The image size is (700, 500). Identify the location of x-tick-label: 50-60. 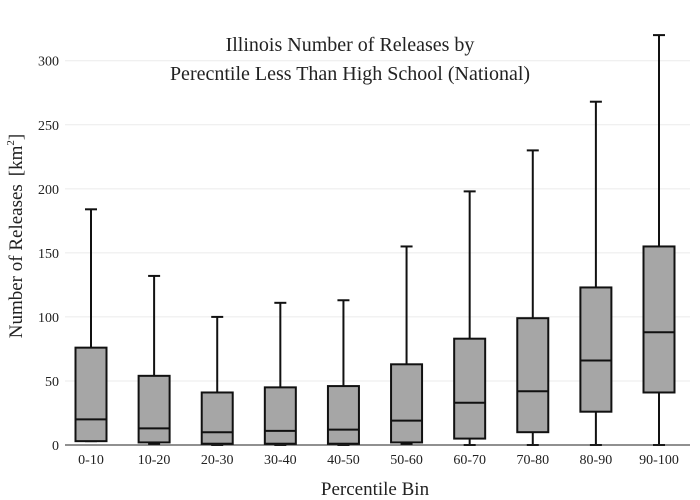
(406, 460).